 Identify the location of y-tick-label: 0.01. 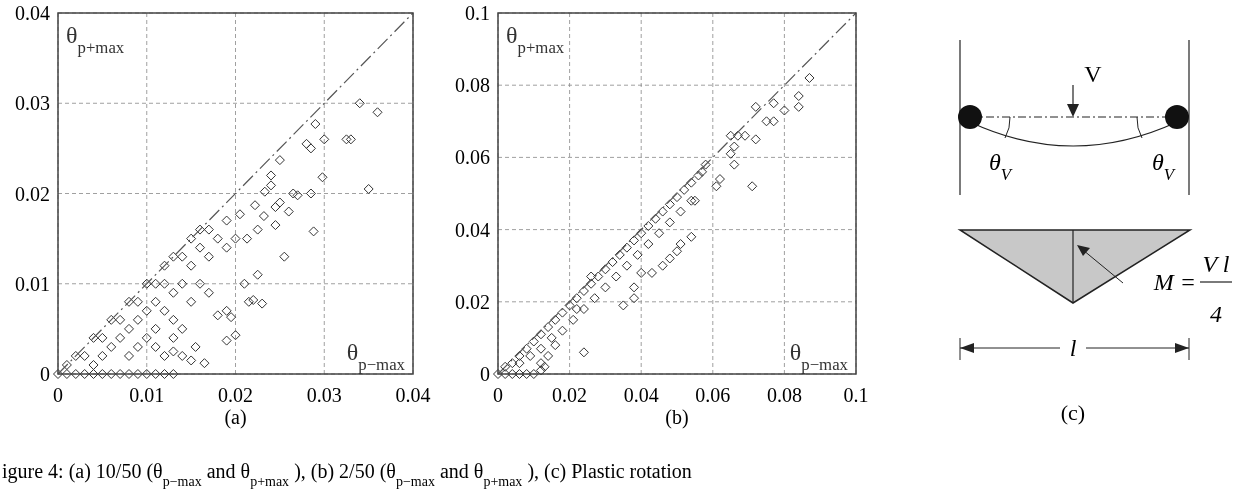
(32, 283).